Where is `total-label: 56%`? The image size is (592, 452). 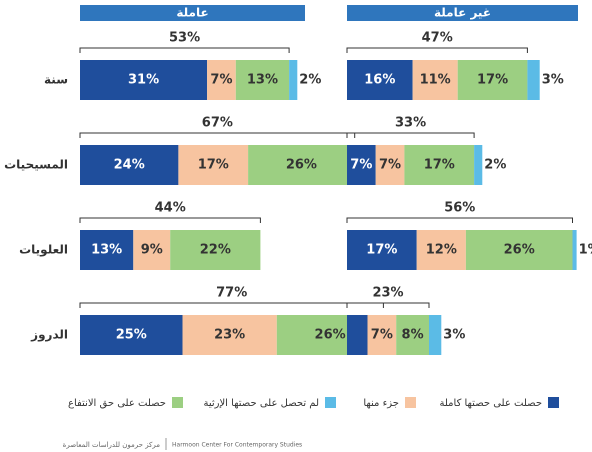 total-label: 56% is located at coordinates (459, 208).